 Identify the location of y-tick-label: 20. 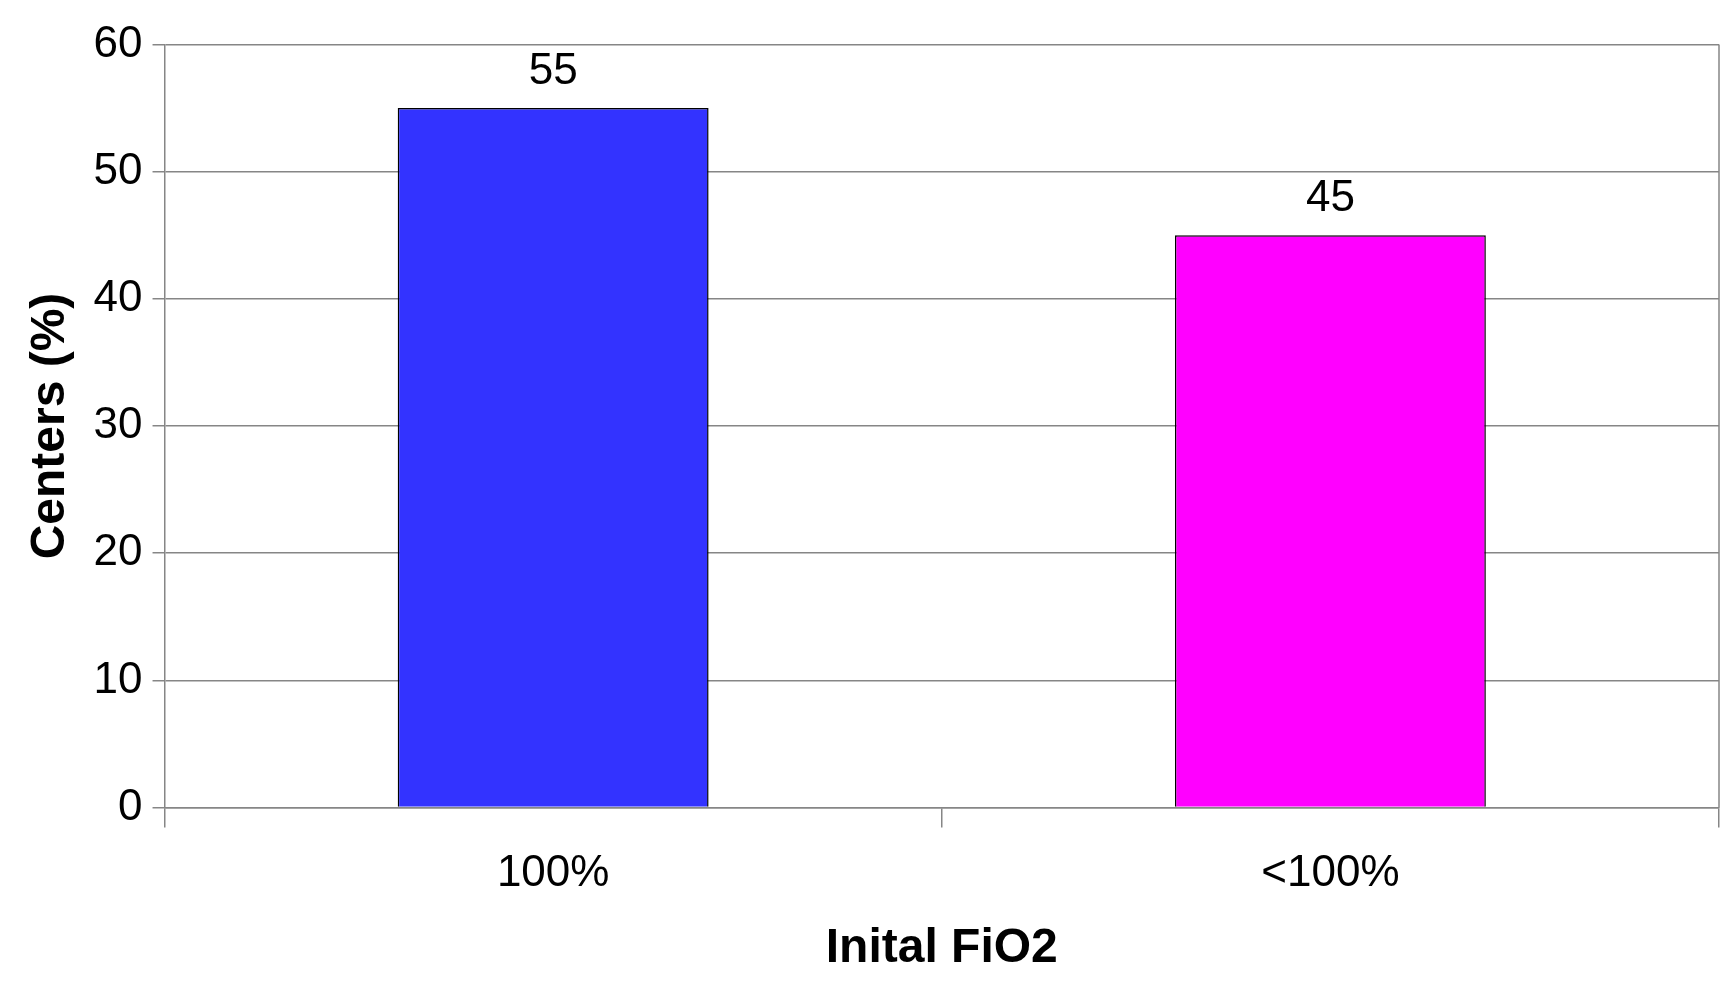
(118, 550).